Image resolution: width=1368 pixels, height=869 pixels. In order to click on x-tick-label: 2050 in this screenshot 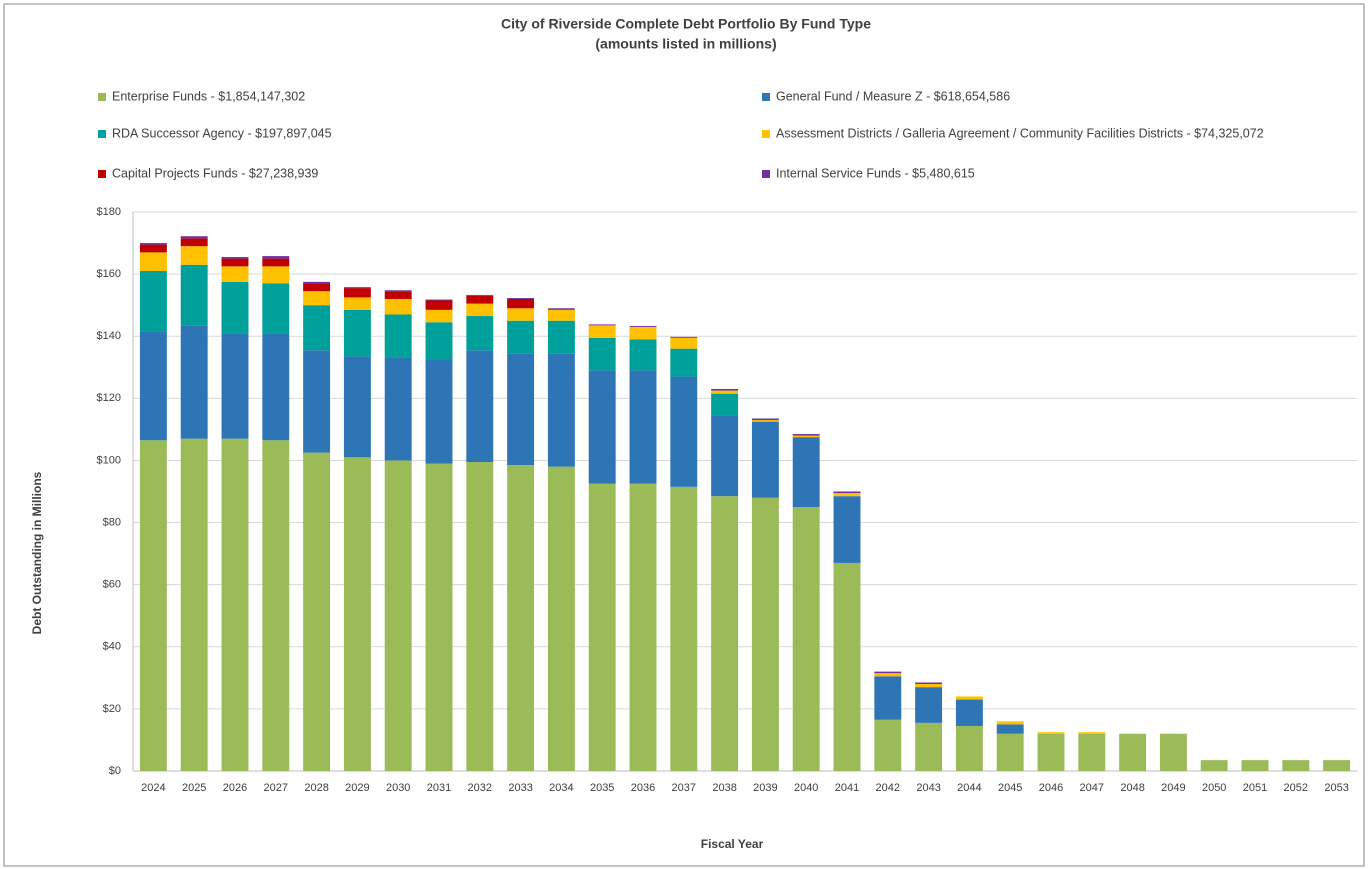, I will do `click(1214, 788)`.